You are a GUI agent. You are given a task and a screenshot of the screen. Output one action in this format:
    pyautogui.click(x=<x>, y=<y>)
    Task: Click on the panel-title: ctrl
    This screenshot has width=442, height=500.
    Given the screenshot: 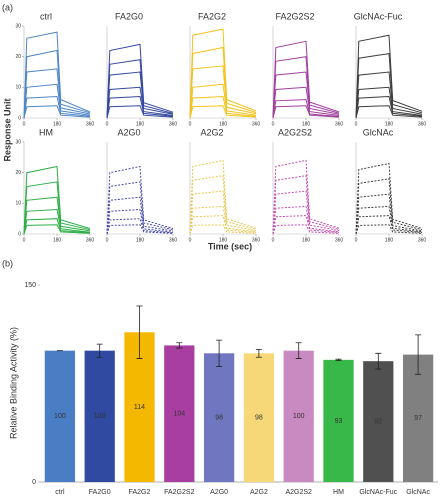 What is the action you would take?
    pyautogui.click(x=46, y=16)
    